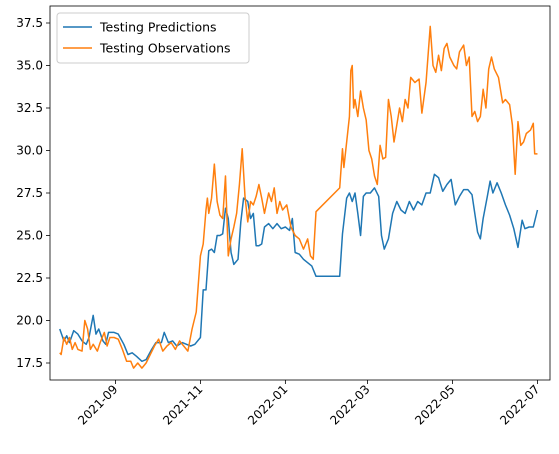  Describe the element at coordinates (29, 66) in the screenshot. I see `y-tick-label: 35.0` at that location.